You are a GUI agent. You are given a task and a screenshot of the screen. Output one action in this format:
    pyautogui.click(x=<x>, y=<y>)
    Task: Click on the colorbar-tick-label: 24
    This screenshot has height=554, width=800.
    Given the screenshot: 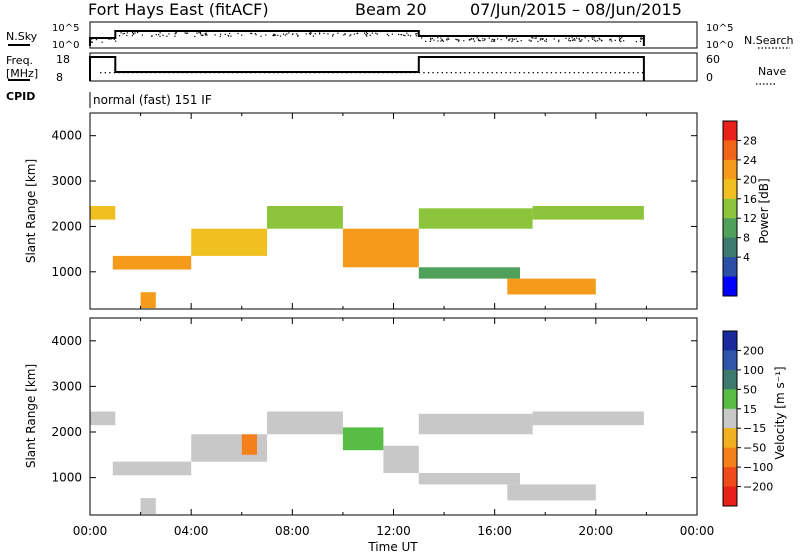 What is the action you would take?
    pyautogui.click(x=750, y=160)
    